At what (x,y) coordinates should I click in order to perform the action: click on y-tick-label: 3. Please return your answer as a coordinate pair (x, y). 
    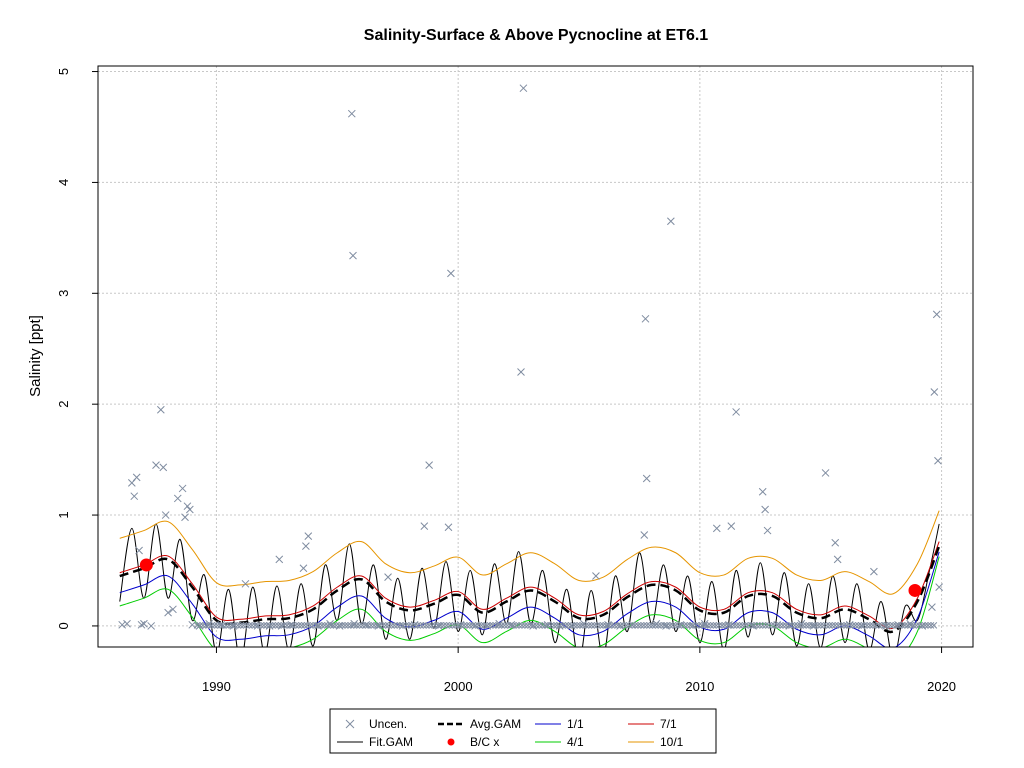
    Looking at the image, I should click on (63, 293).